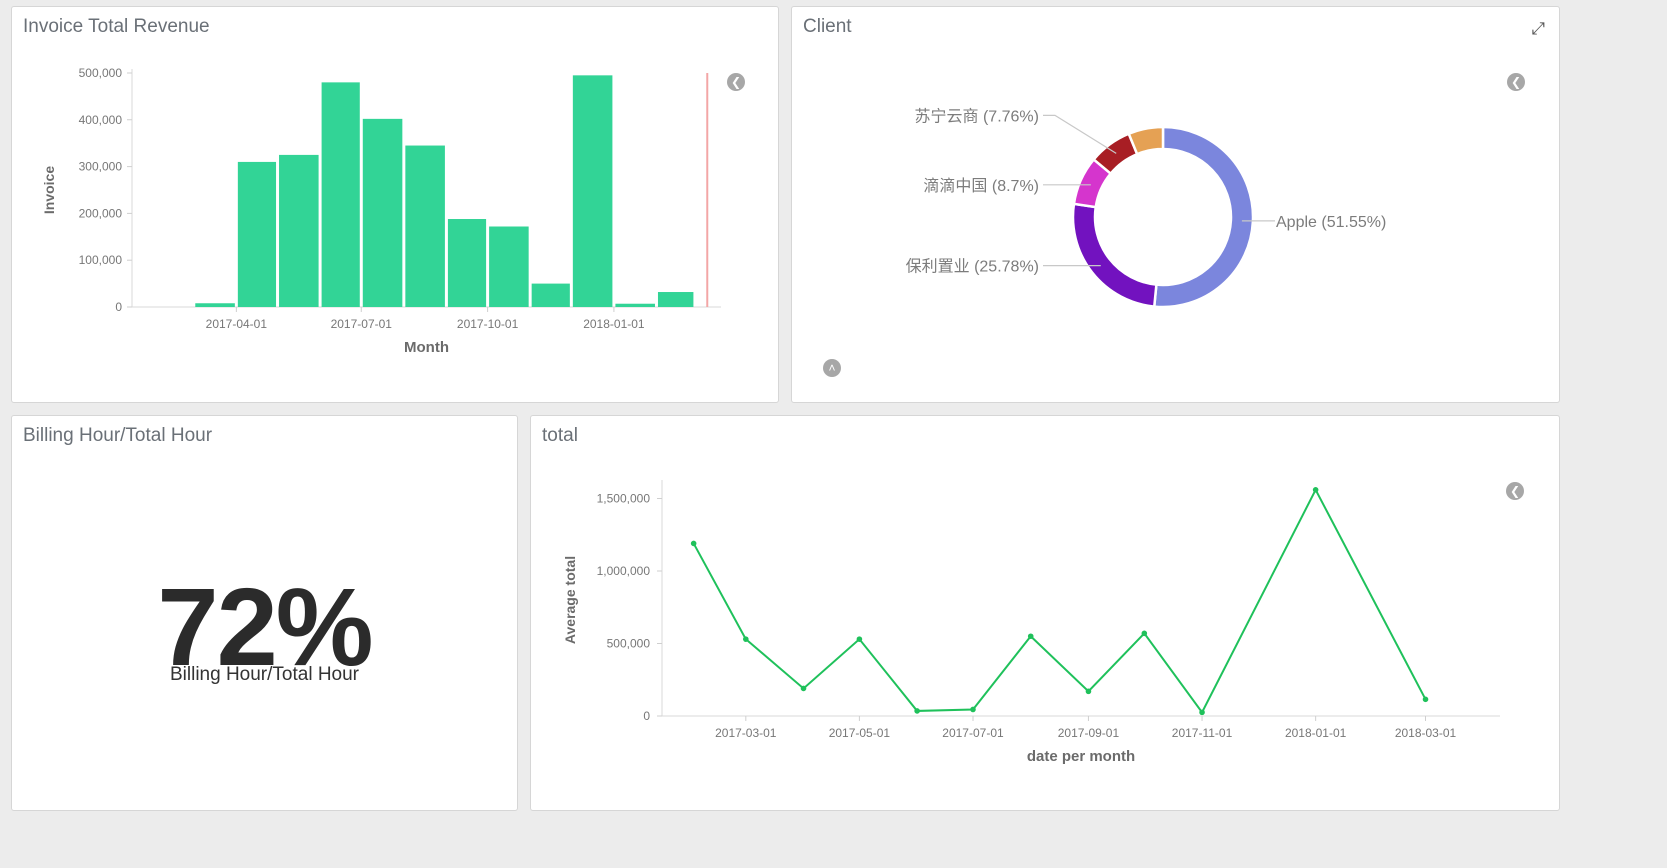 The width and height of the screenshot is (1667, 868). I want to click on y-tick-label: 400,000, so click(101, 120).